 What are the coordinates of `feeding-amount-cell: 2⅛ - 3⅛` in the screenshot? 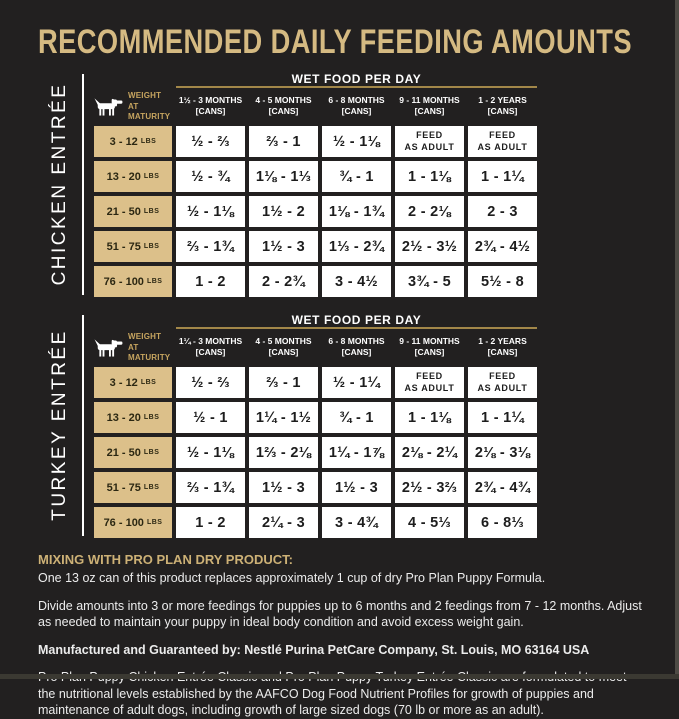 It's located at (502, 452).